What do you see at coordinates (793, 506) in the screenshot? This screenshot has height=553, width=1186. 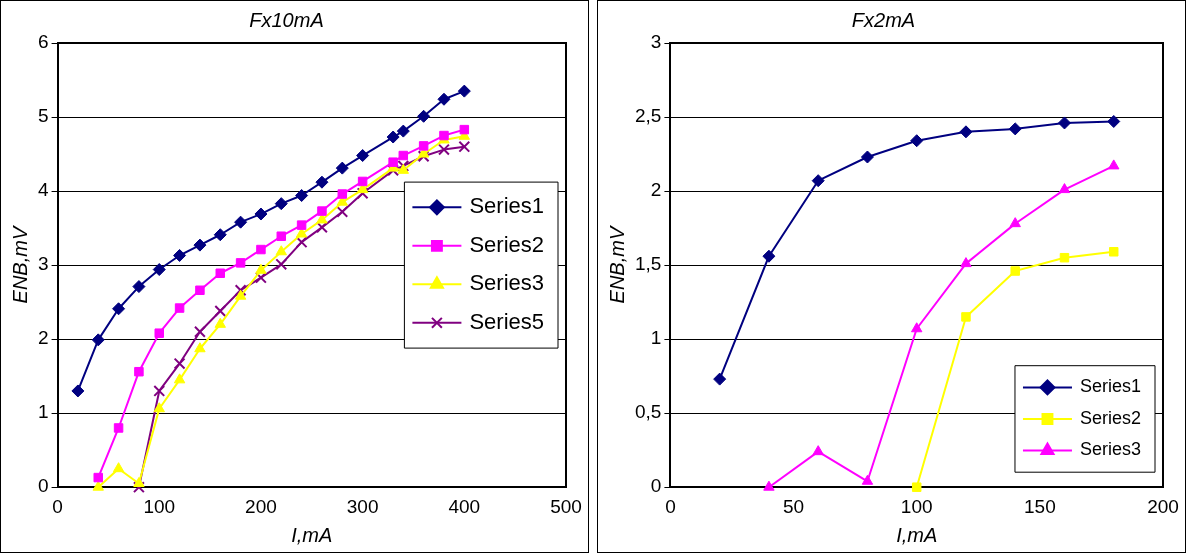 I see `x-tick-label: 50` at bounding box center [793, 506].